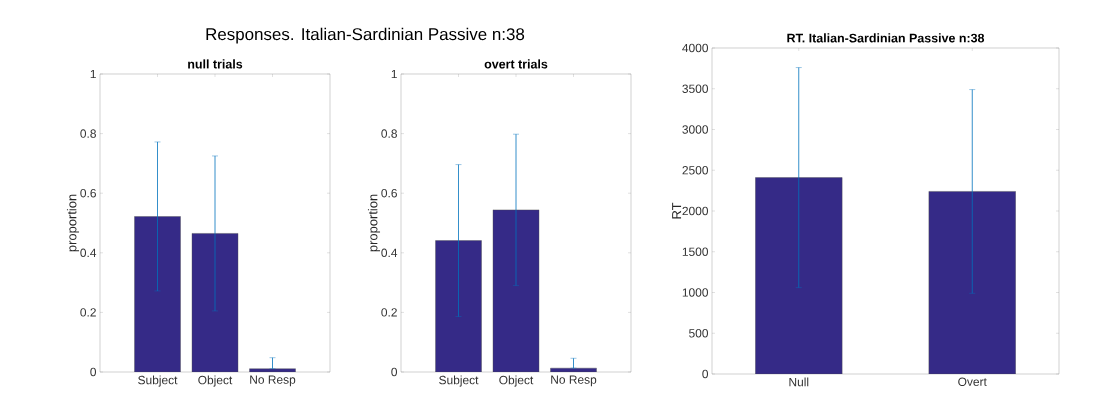 Image resolution: width=1096 pixels, height=407 pixels. Describe the element at coordinates (695, 129) in the screenshot. I see `y-tick-label: 3000` at that location.